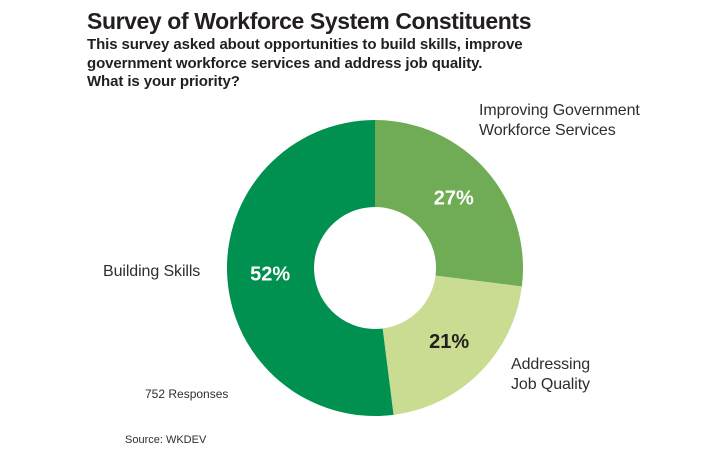  I want to click on pie-segment-improving-government-workforce-services, so click(449, 203).